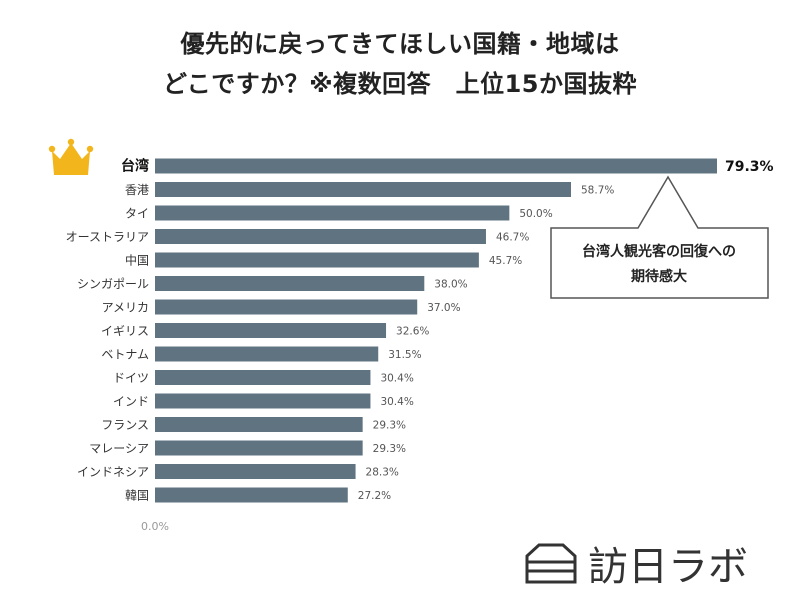 This screenshot has height=600, width=800. Describe the element at coordinates (505, 261) in the screenshot. I see `value-label-5: 45.7%` at that location.